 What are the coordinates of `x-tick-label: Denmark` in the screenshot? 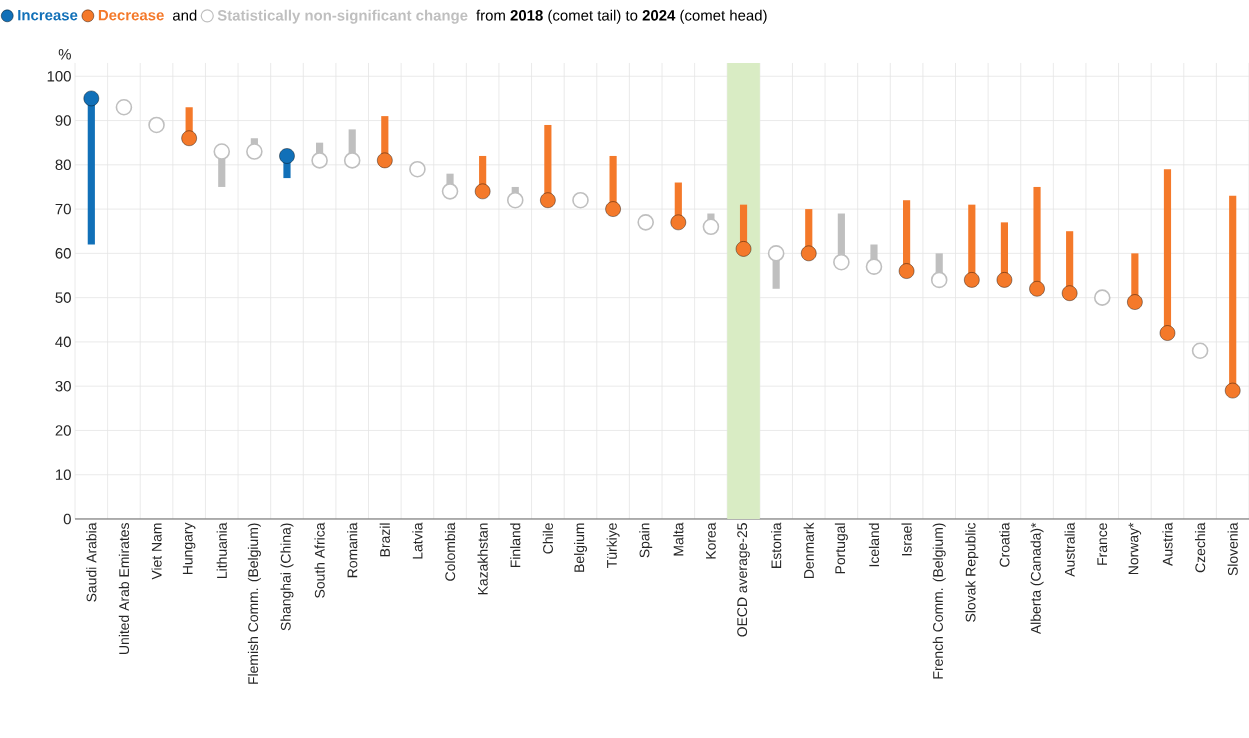 It's located at (808, 550).